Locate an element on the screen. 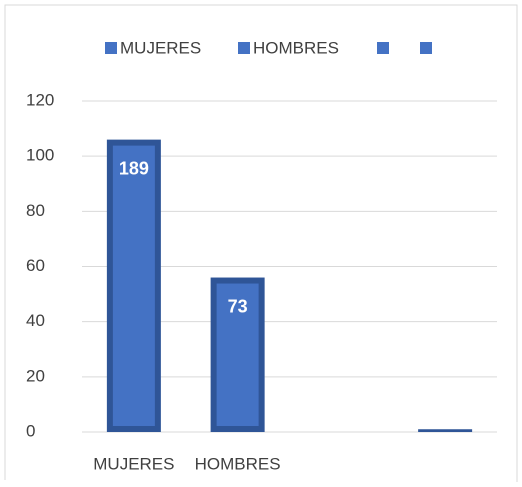 Image resolution: width=522 pixels, height=487 pixels. y-tick-label: 40 is located at coordinates (35, 320).